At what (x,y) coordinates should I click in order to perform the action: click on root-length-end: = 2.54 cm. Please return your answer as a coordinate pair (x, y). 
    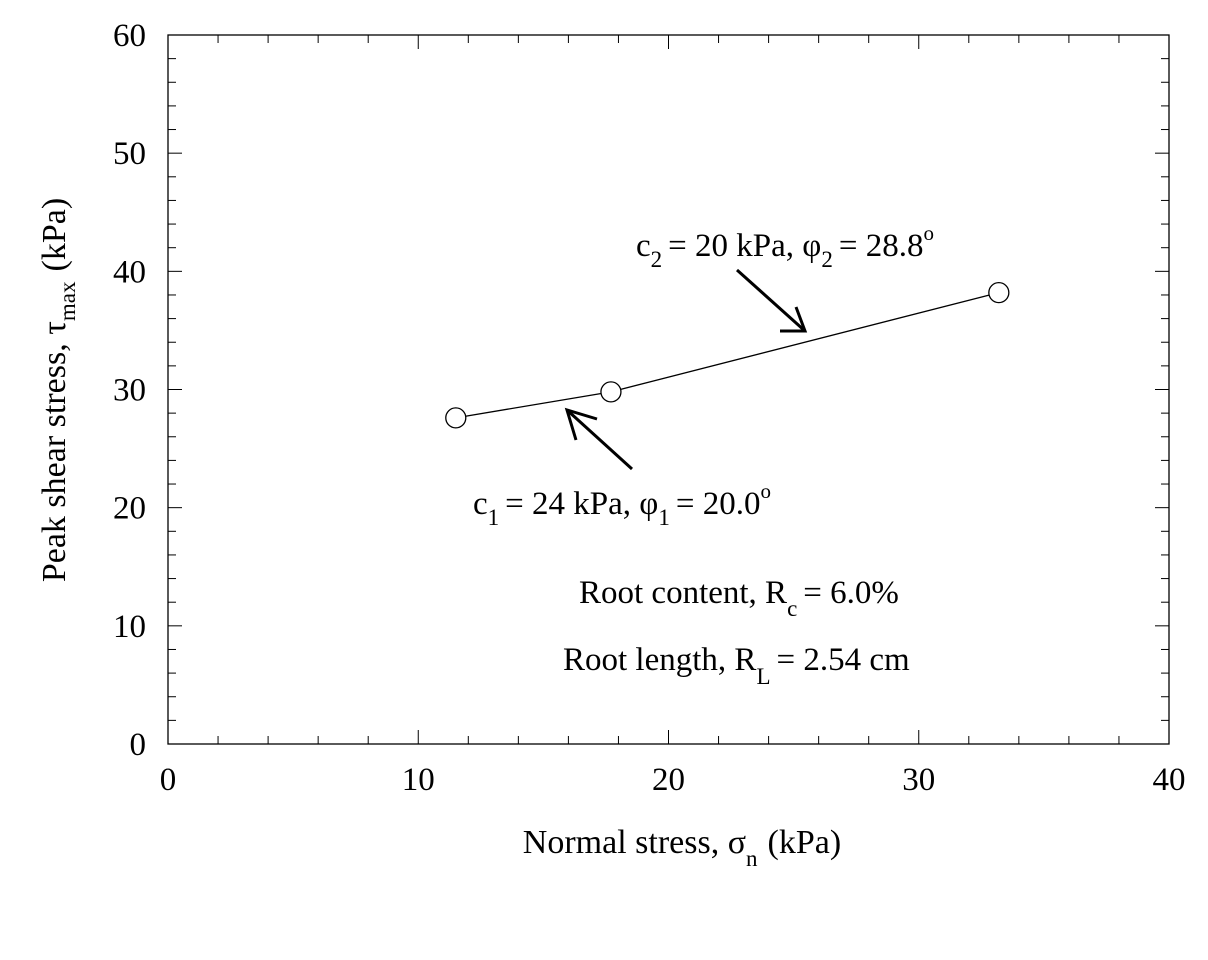
    Looking at the image, I should click on (844, 660).